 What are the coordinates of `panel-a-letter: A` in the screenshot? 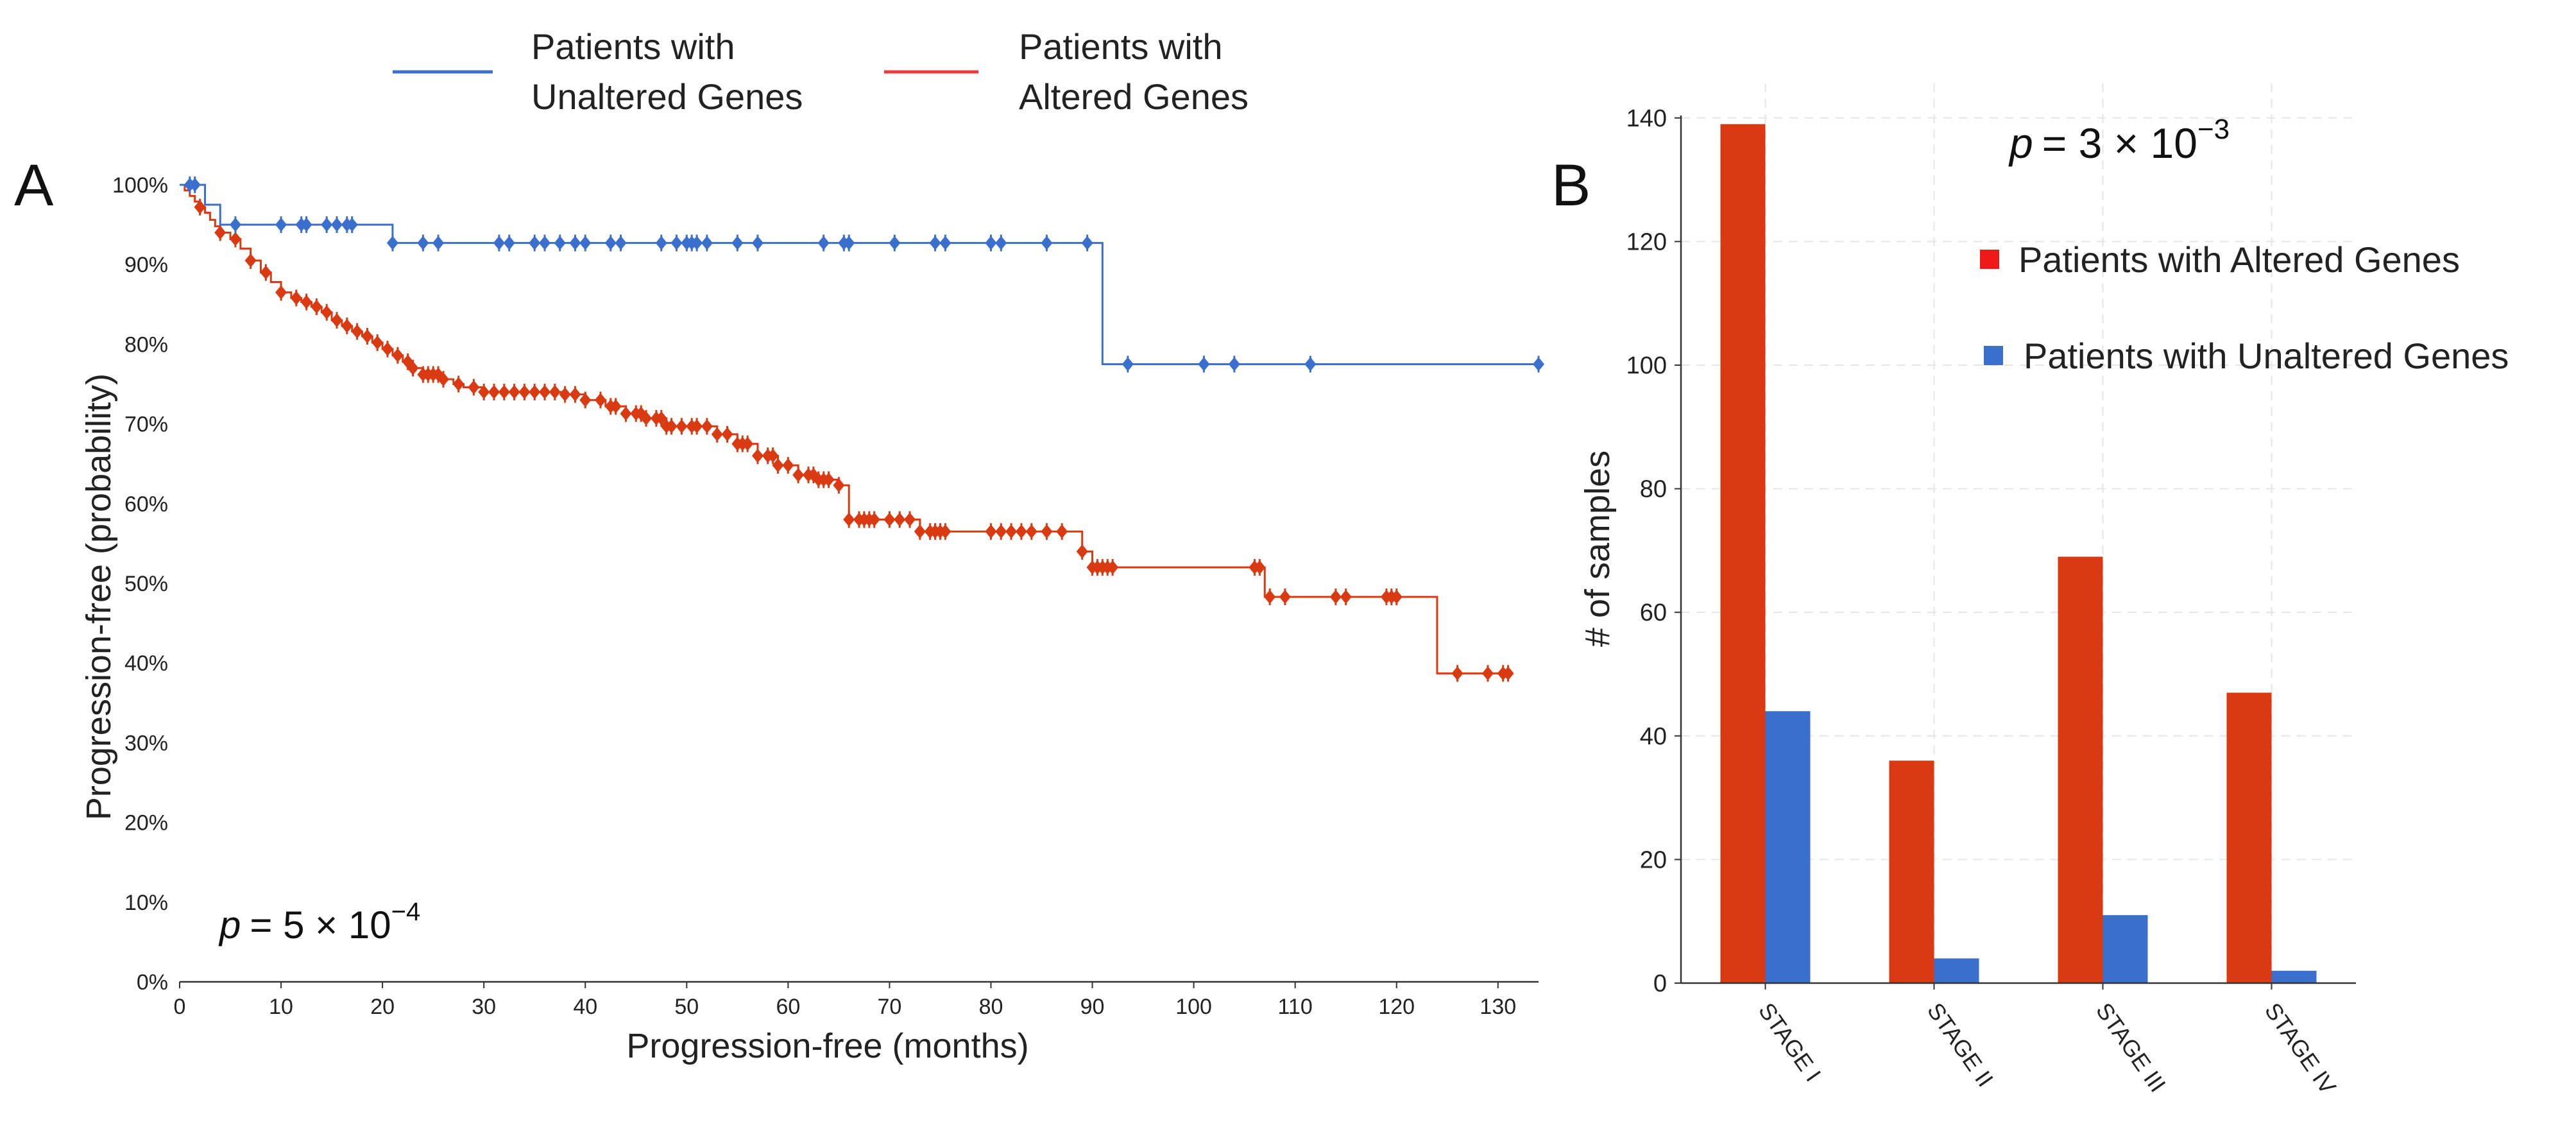 It's located at (34, 185).